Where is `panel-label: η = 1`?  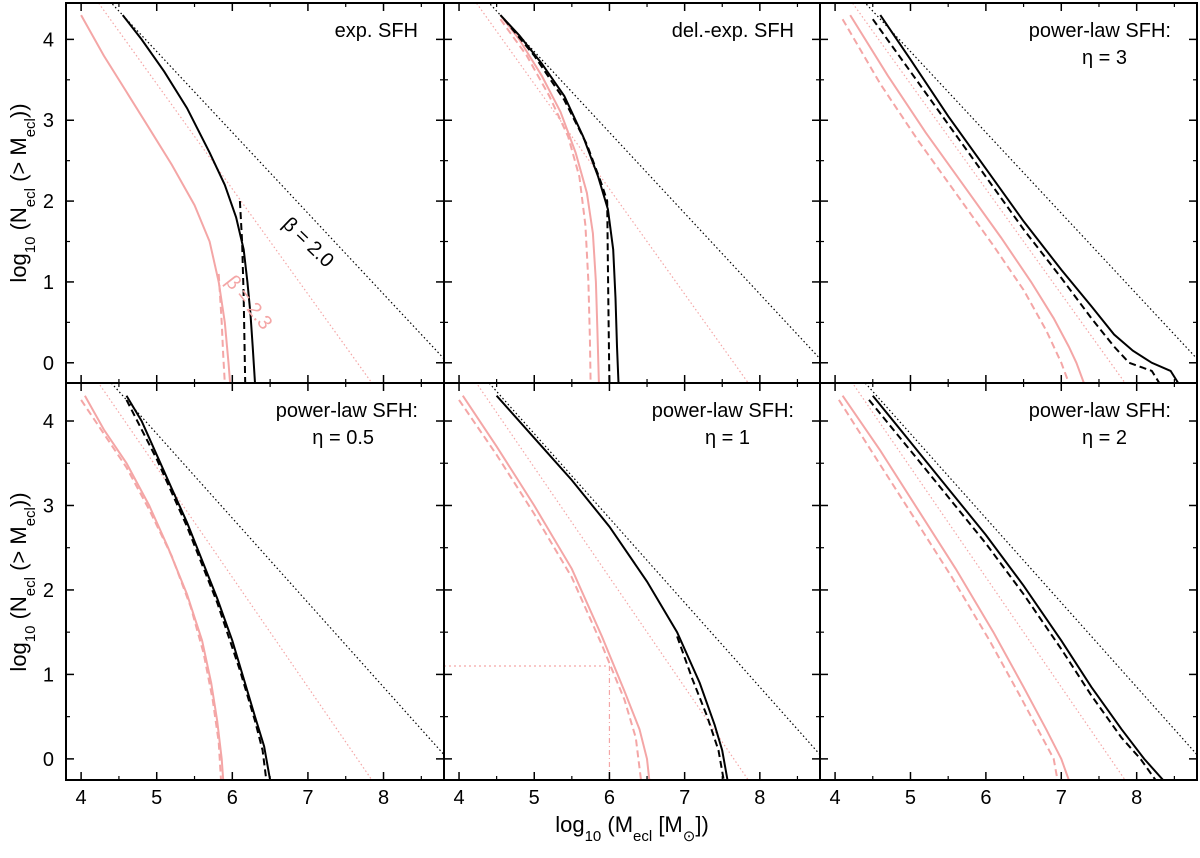
panel-label: η = 1 is located at coordinates (727, 438).